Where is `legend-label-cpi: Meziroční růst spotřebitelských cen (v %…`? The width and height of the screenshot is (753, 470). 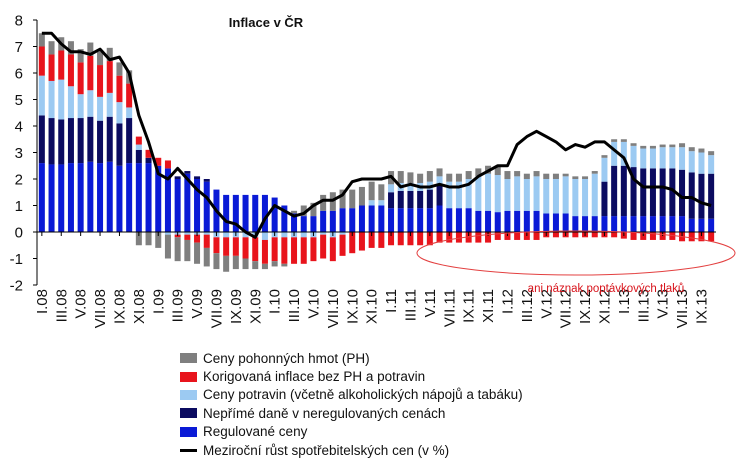
legend-label-cpi: Meziroční růst spotřebitelských cen (v %… is located at coordinates (326, 450).